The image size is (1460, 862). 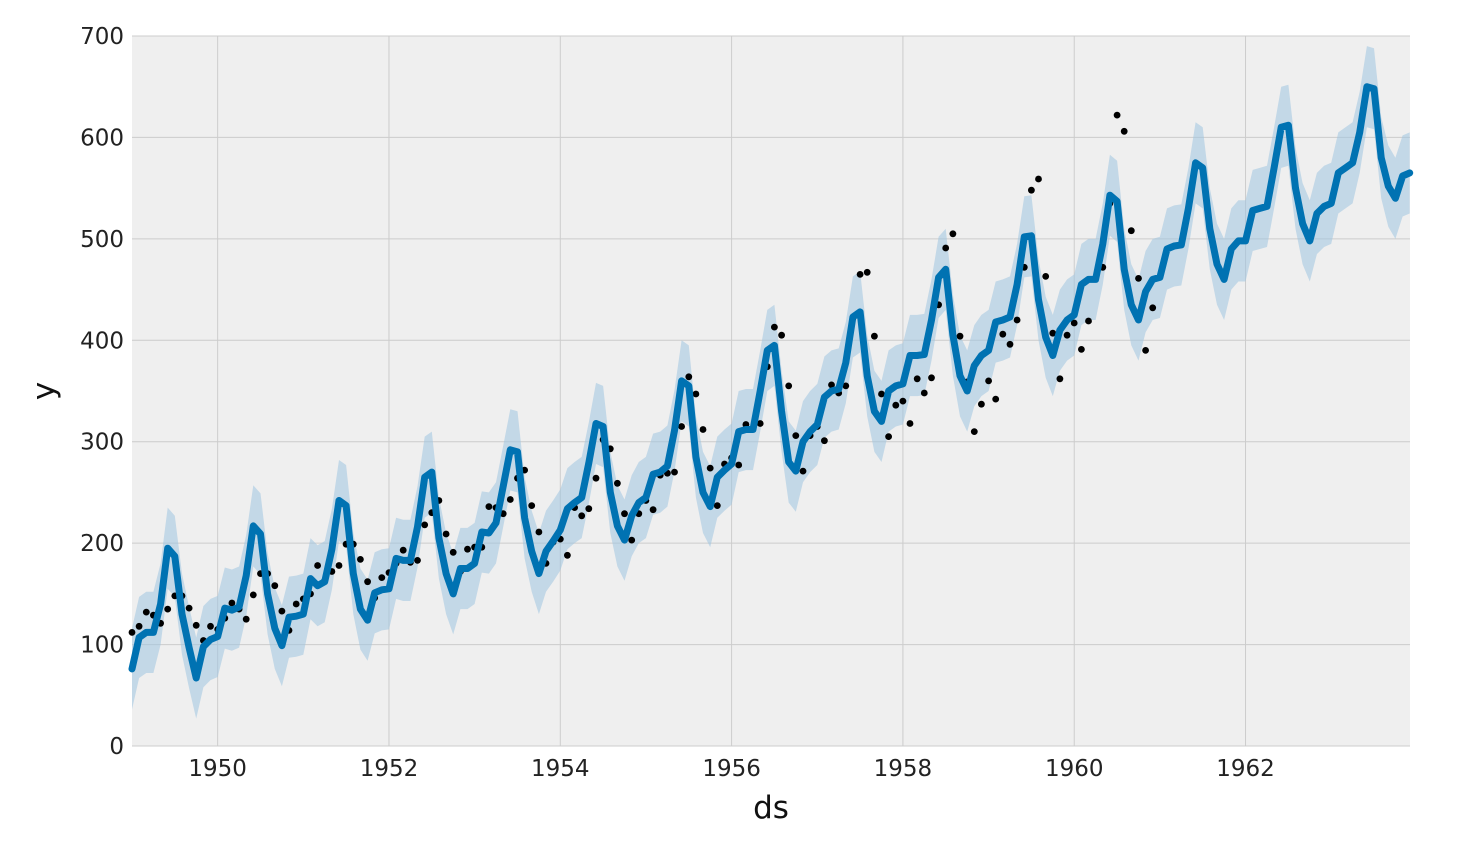 What do you see at coordinates (1074, 769) in the screenshot?
I see `x-tick-label: 1960` at bounding box center [1074, 769].